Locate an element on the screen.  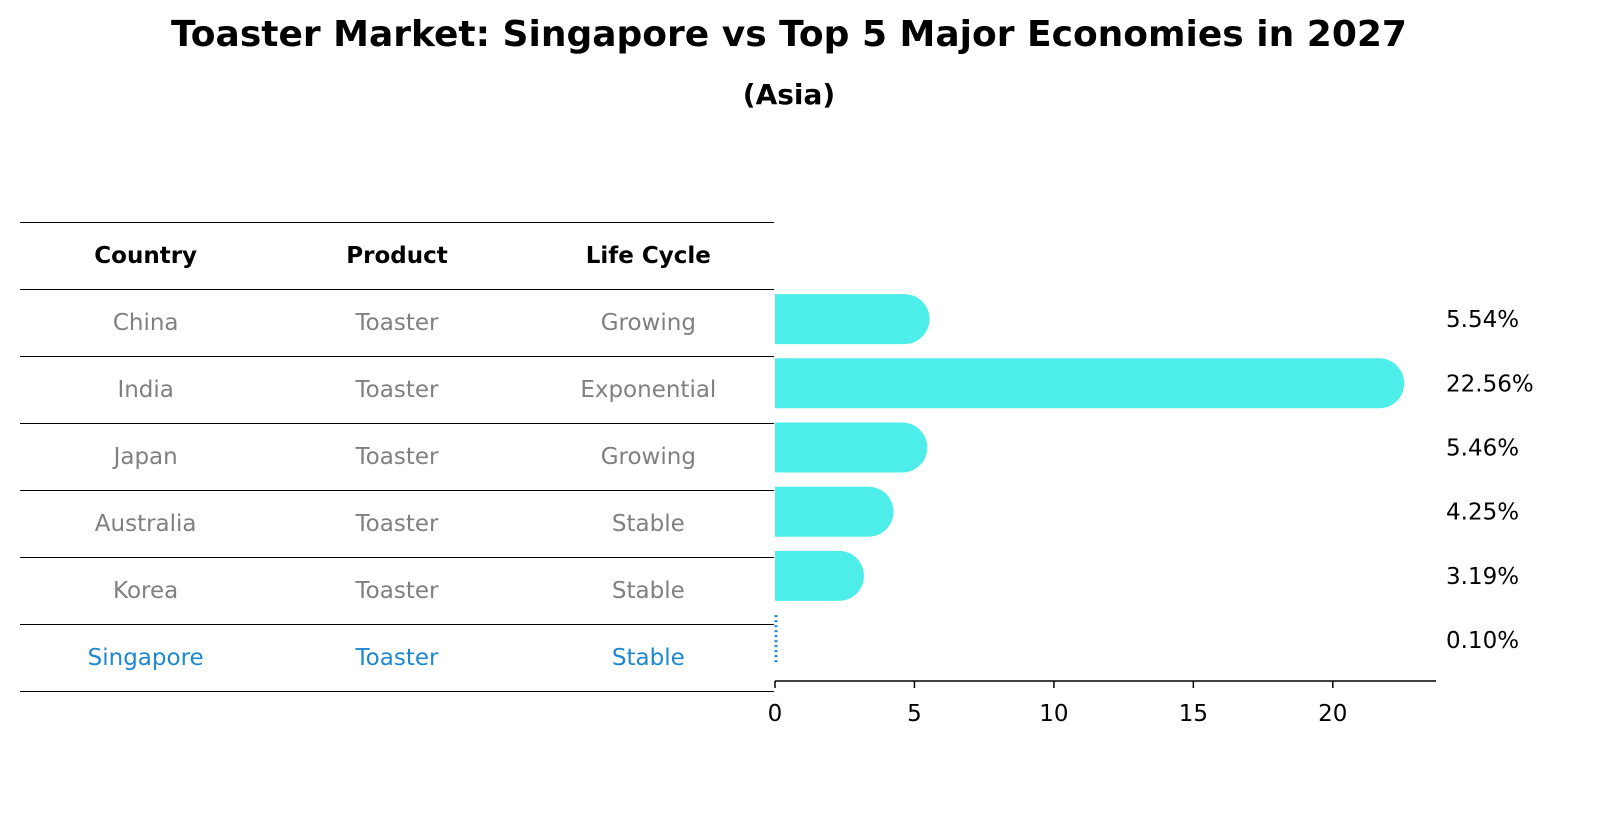
value-label: 22.56% is located at coordinates (1490, 384).